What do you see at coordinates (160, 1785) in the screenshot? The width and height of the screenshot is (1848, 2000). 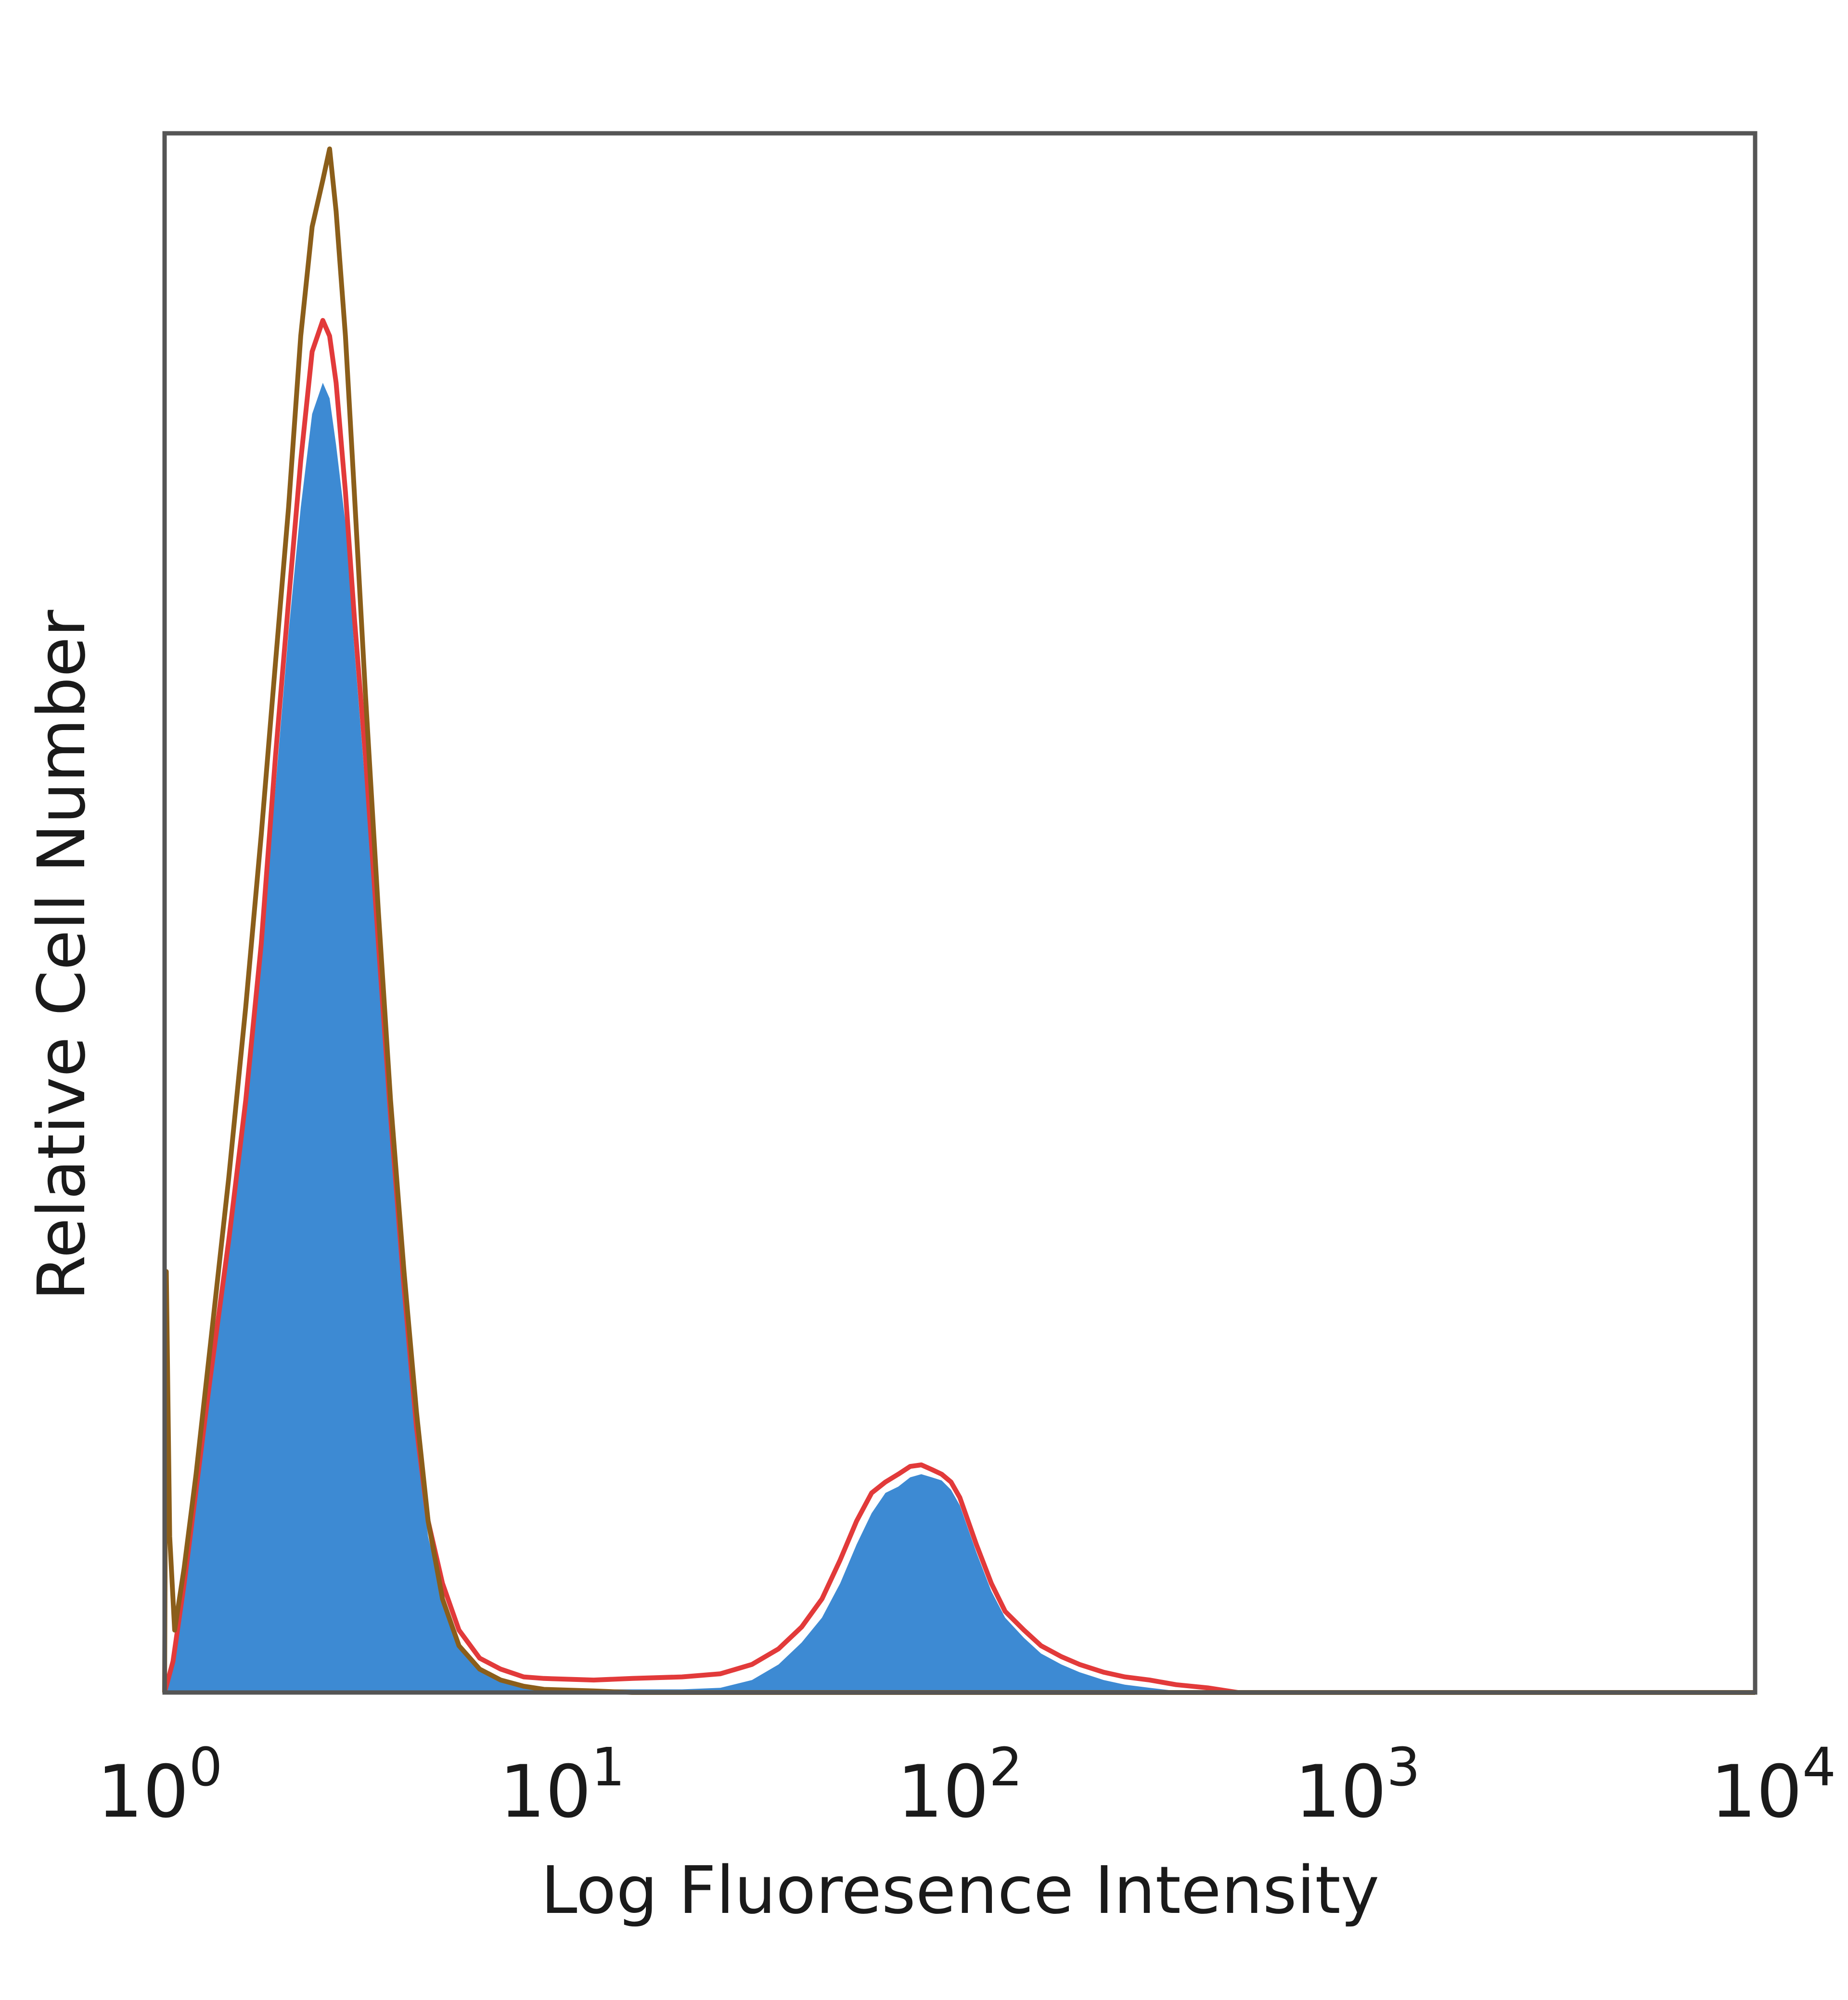 I see `x-tick-label: 10⁰` at bounding box center [160, 1785].